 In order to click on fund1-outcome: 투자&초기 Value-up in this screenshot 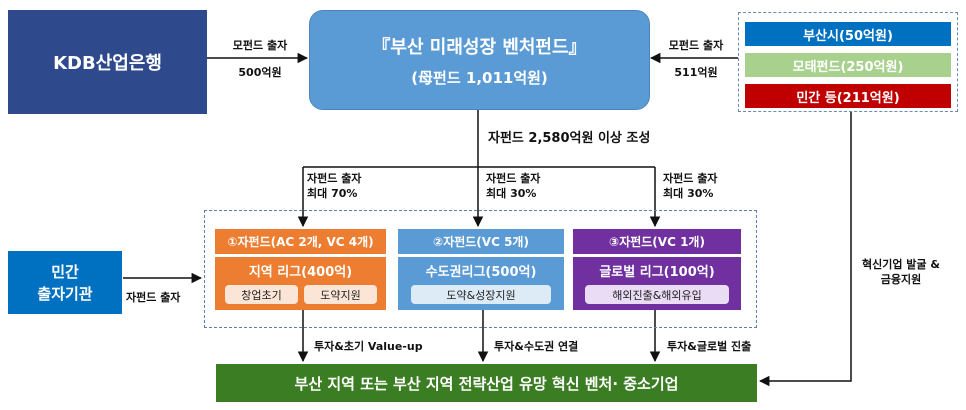, I will do `click(368, 346)`.